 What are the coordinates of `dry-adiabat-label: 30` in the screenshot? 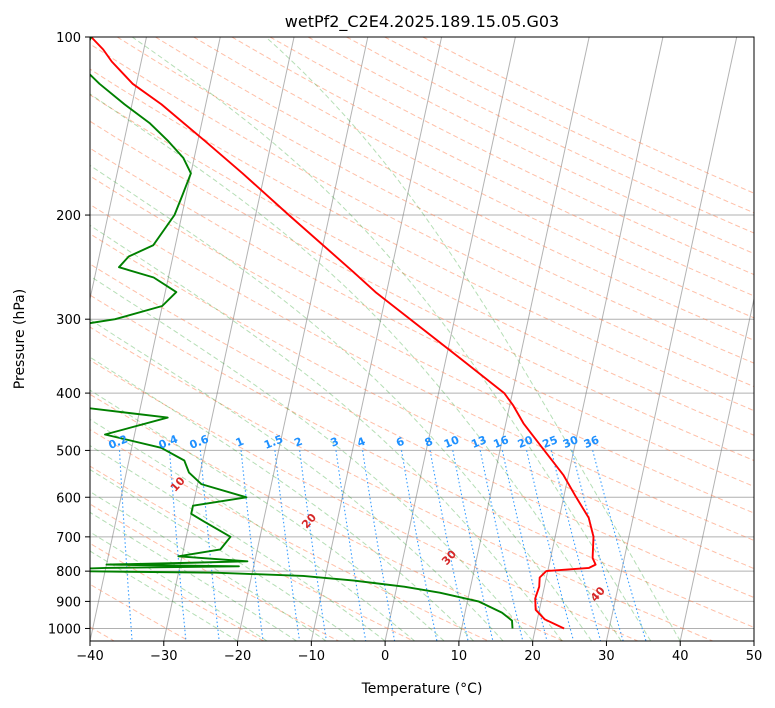 It's located at (449, 557).